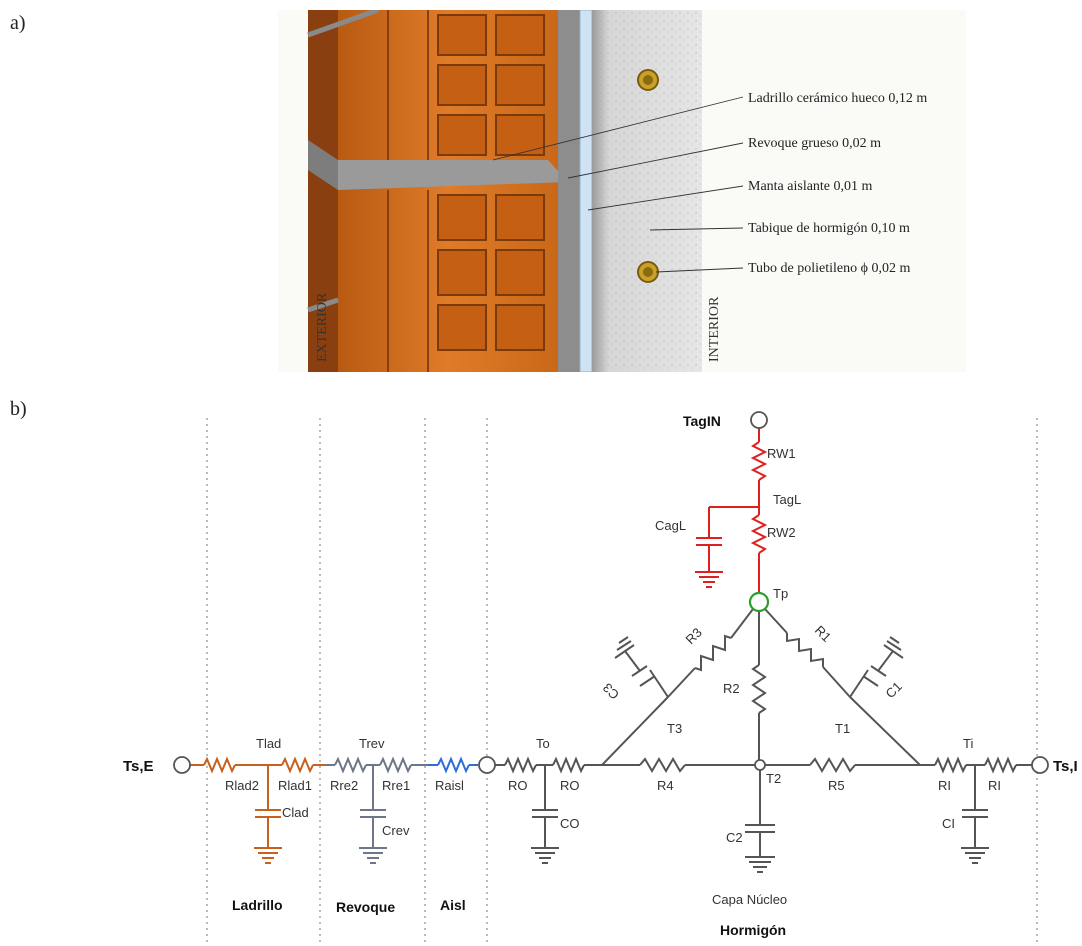  I want to click on label-r4: R4, so click(665, 785).